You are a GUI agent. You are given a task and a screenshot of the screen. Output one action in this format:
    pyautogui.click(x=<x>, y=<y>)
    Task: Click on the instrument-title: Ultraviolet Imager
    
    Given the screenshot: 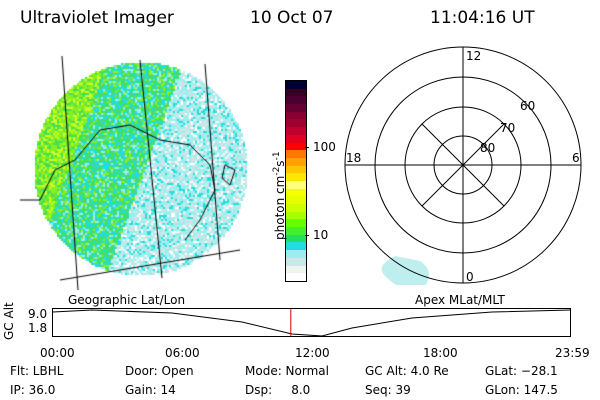 What is the action you would take?
    pyautogui.click(x=97, y=18)
    